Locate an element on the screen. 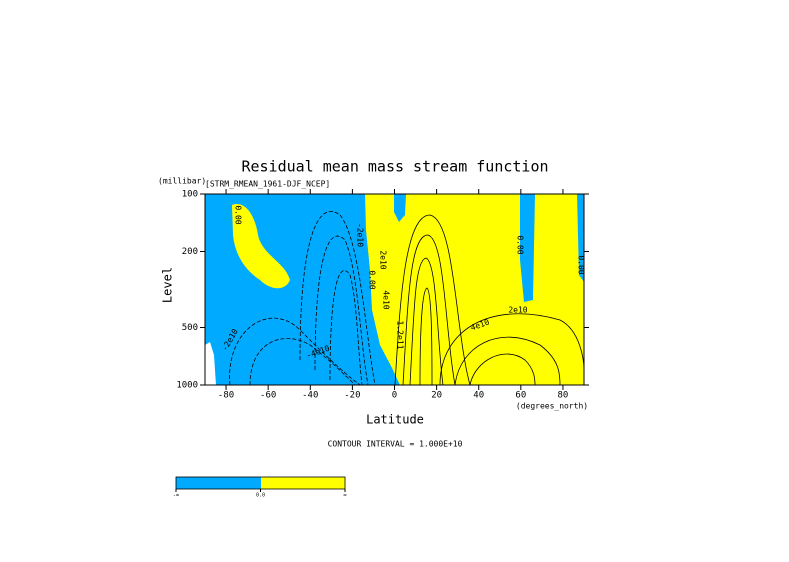 The image size is (789, 562). y-unit: (millibar) is located at coordinates (182, 181).